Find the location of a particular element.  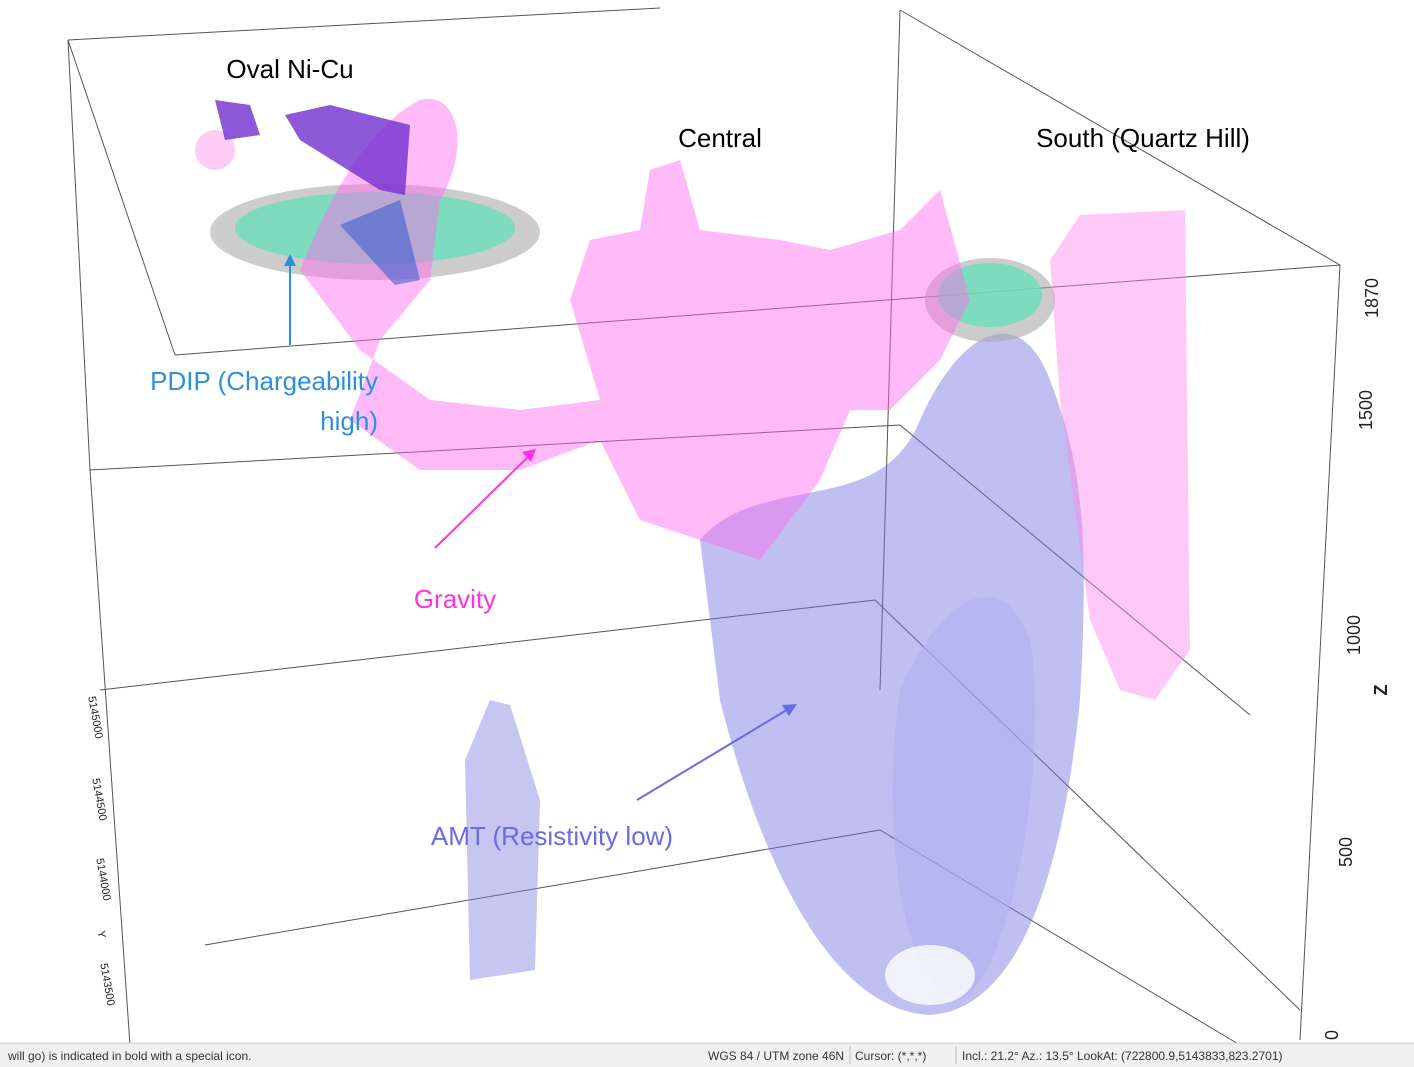

label-south: South (Quartz Hill) is located at coordinates (1143, 138).